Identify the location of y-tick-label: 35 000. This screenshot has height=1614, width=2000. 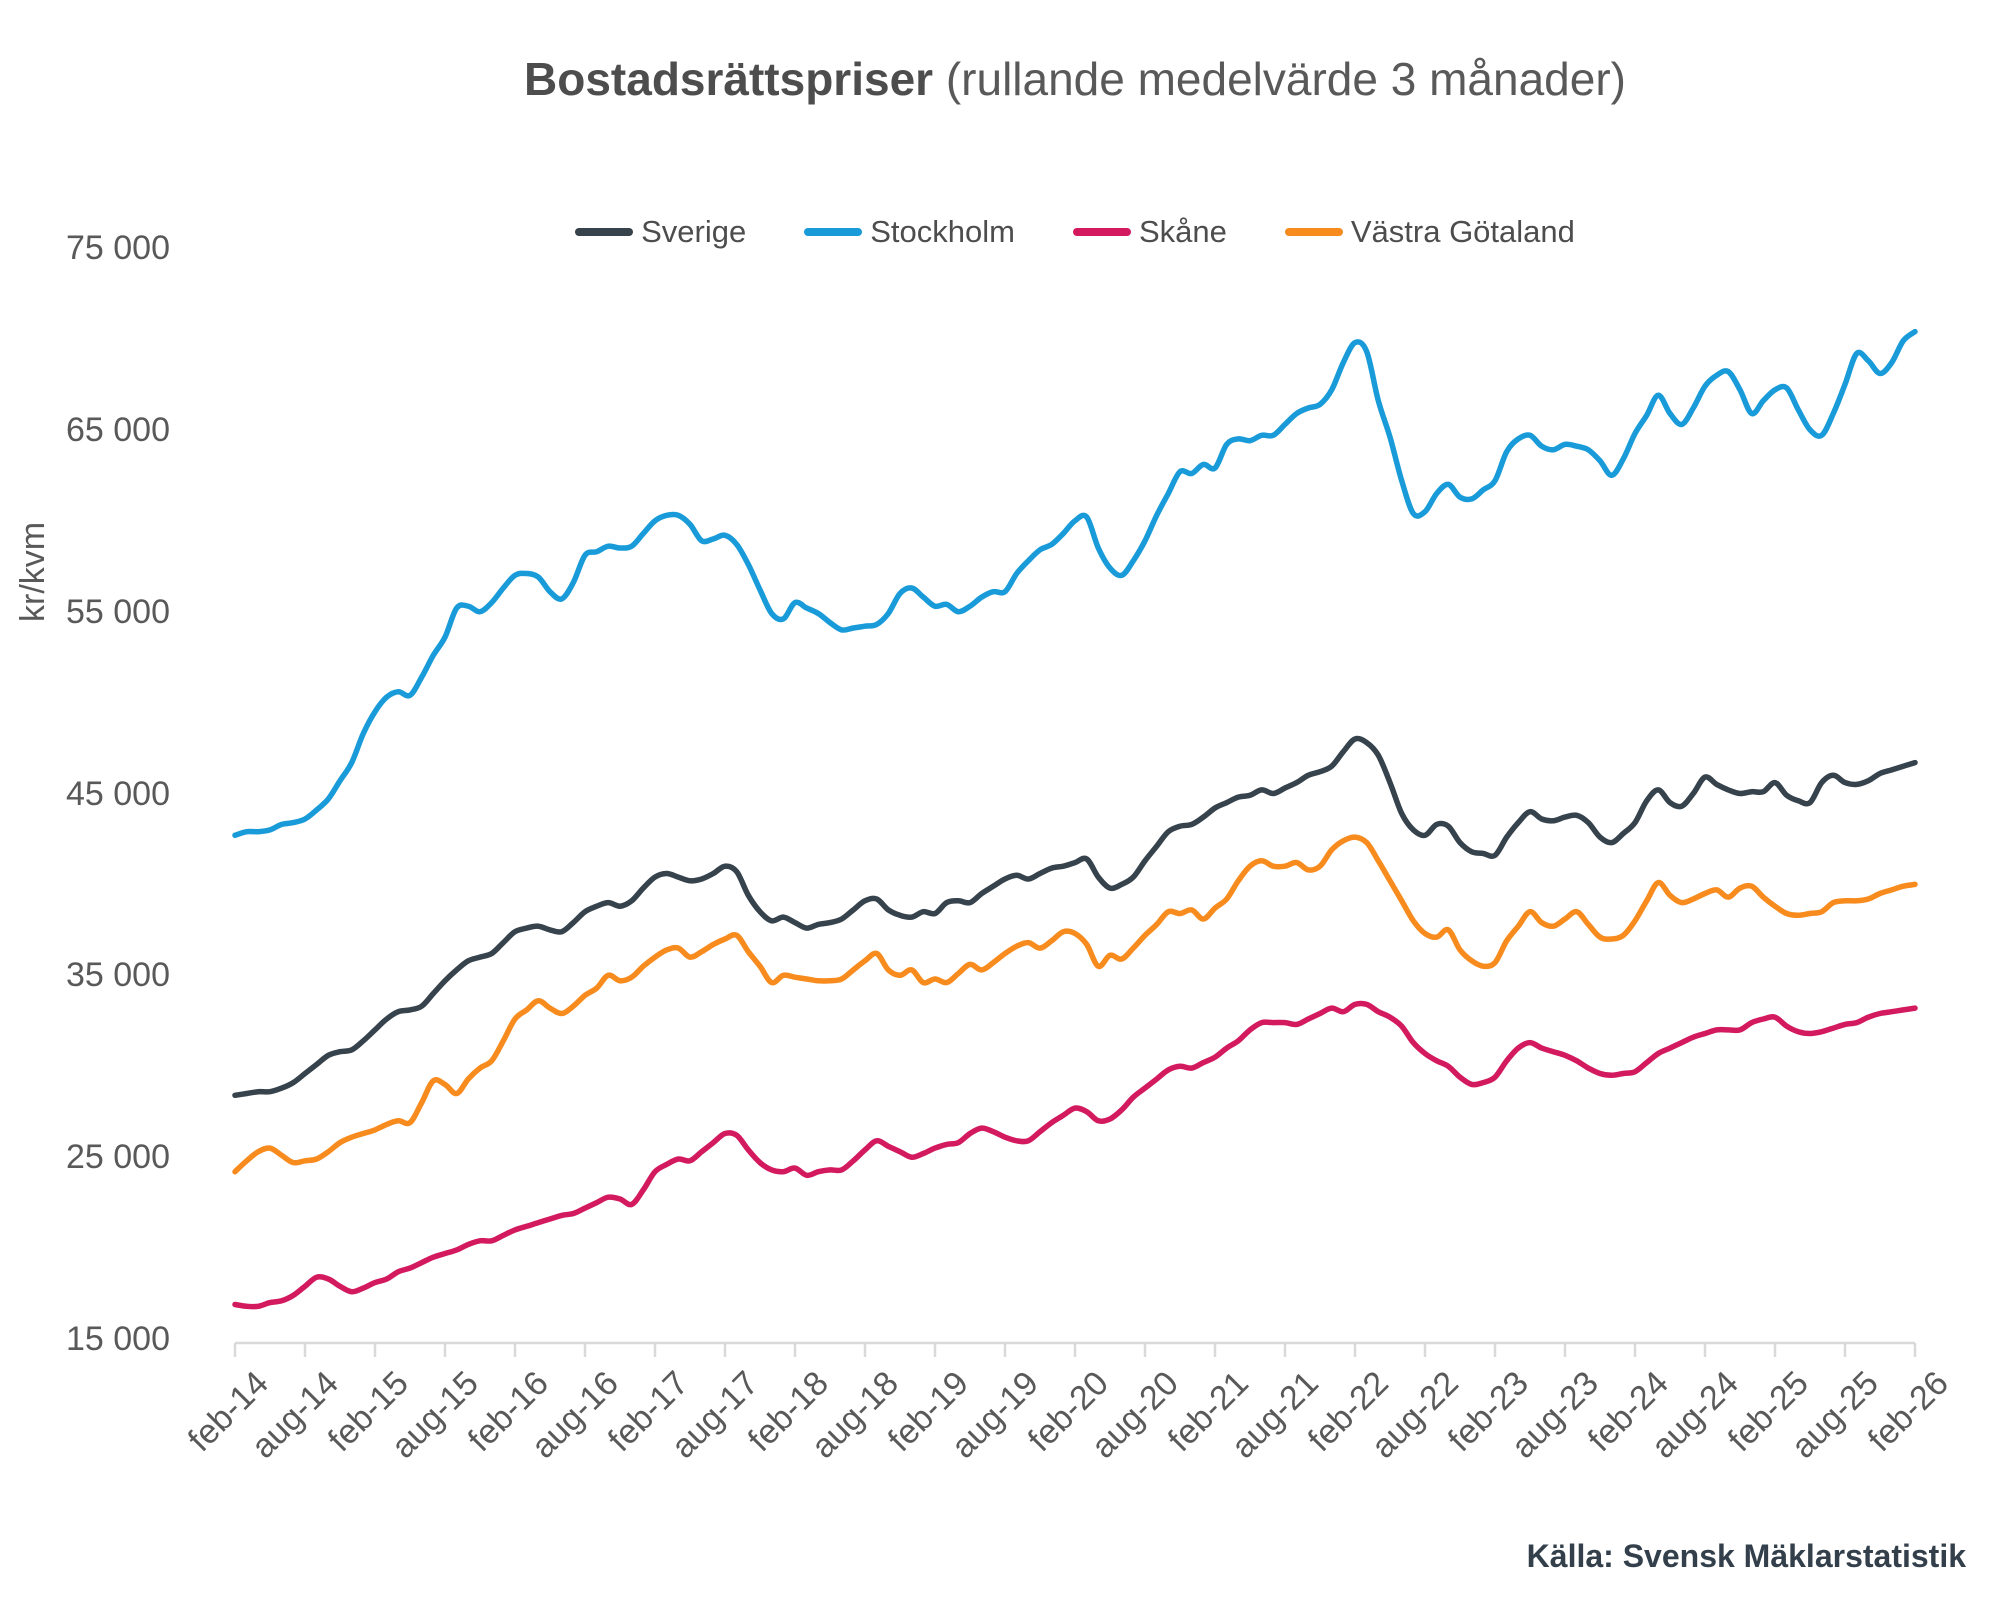
(118, 975).